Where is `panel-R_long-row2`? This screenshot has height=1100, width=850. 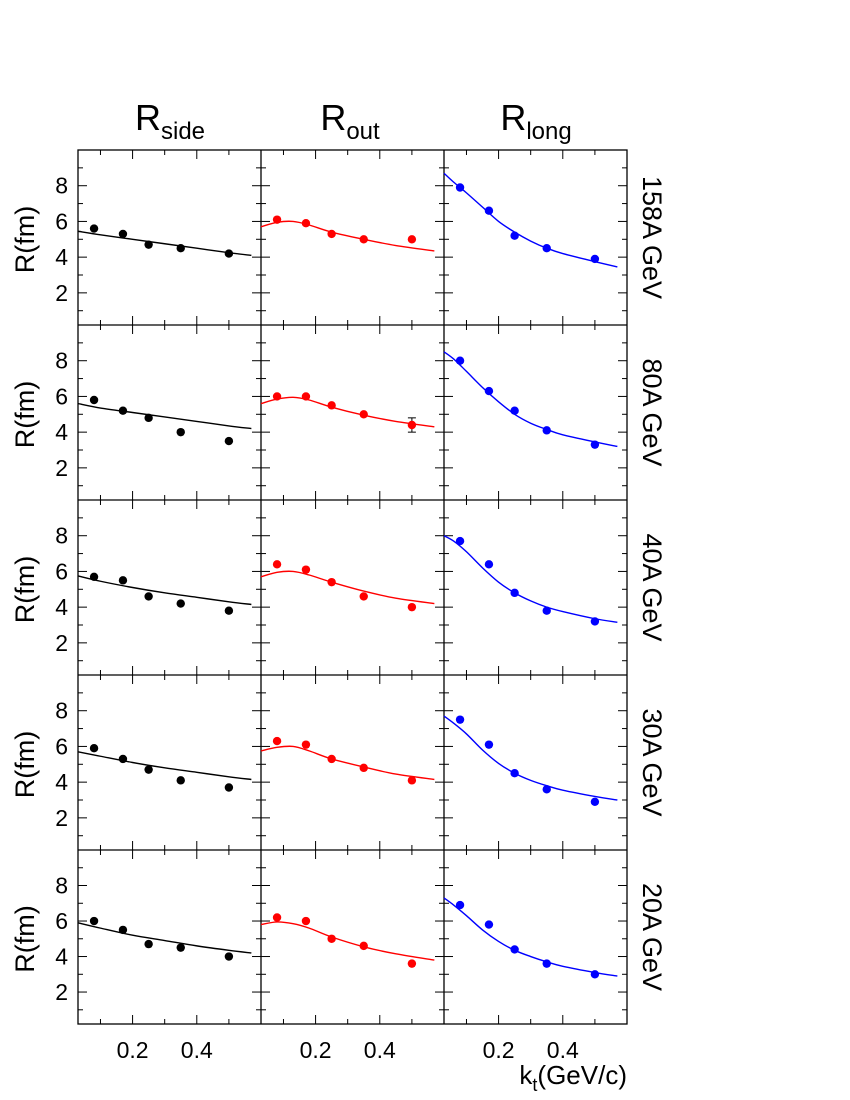
panel-R_long-row2 is located at coordinates (530, 400).